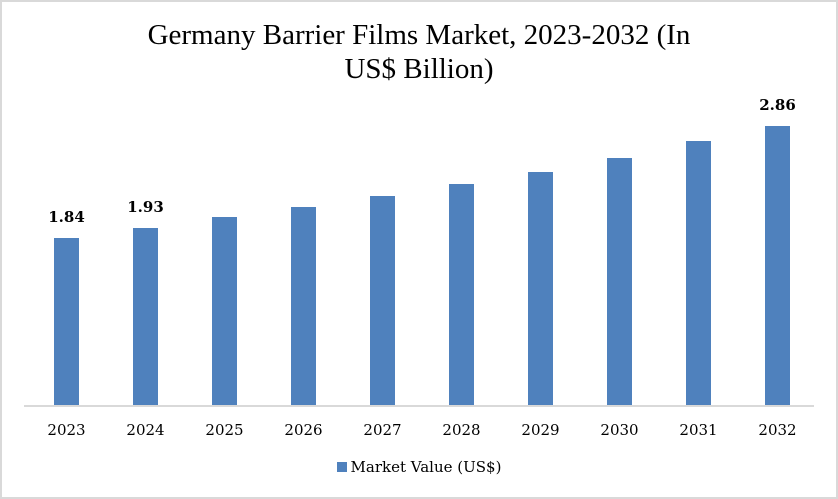 The image size is (838, 499). What do you see at coordinates (540, 430) in the screenshot?
I see `x-tick-2029: 2029` at bounding box center [540, 430].